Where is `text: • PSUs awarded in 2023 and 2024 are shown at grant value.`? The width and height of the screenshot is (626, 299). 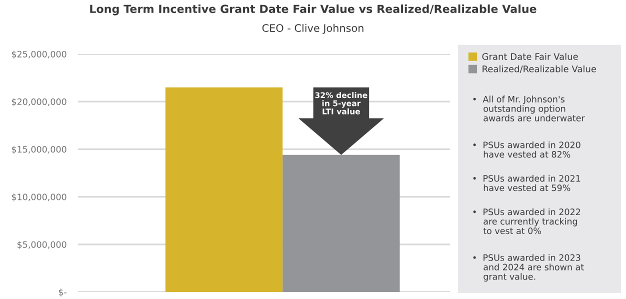
text: • PSUs awarded in 2023 and 2024 are shown at grant value. is located at coordinates (528, 268).